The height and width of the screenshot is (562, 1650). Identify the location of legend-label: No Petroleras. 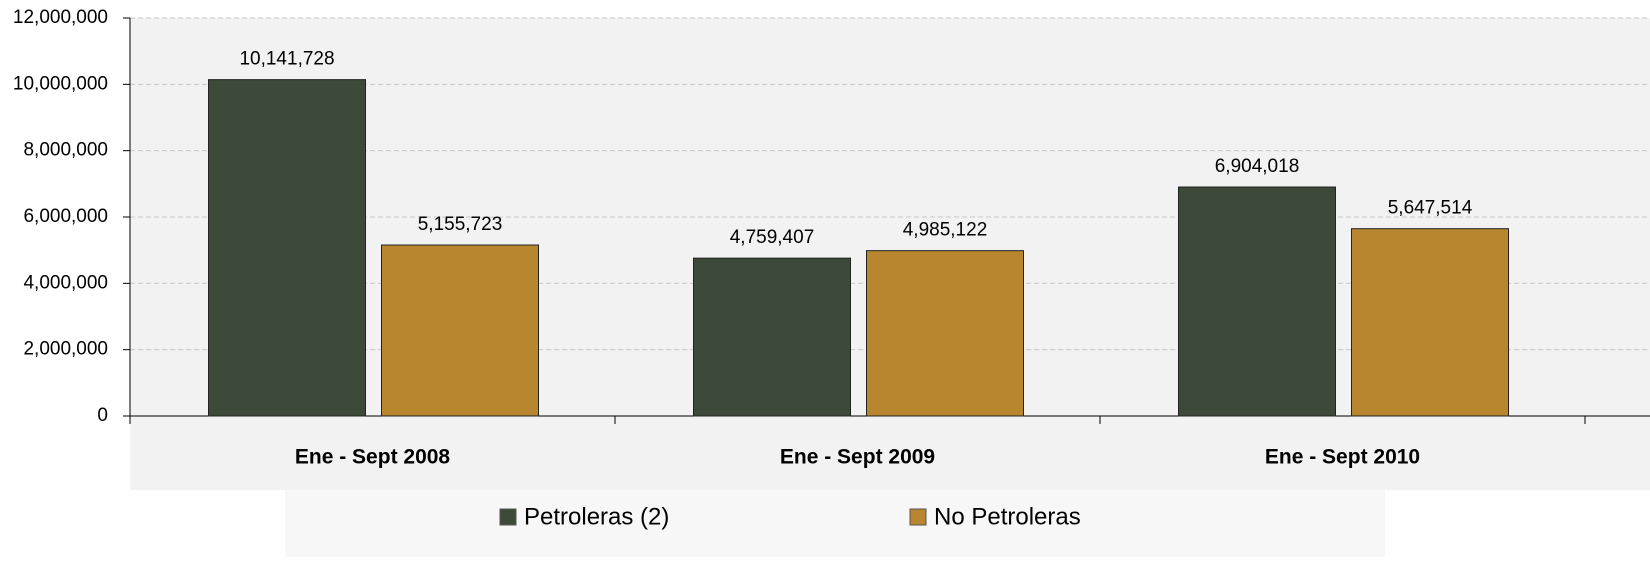
(1007, 516).